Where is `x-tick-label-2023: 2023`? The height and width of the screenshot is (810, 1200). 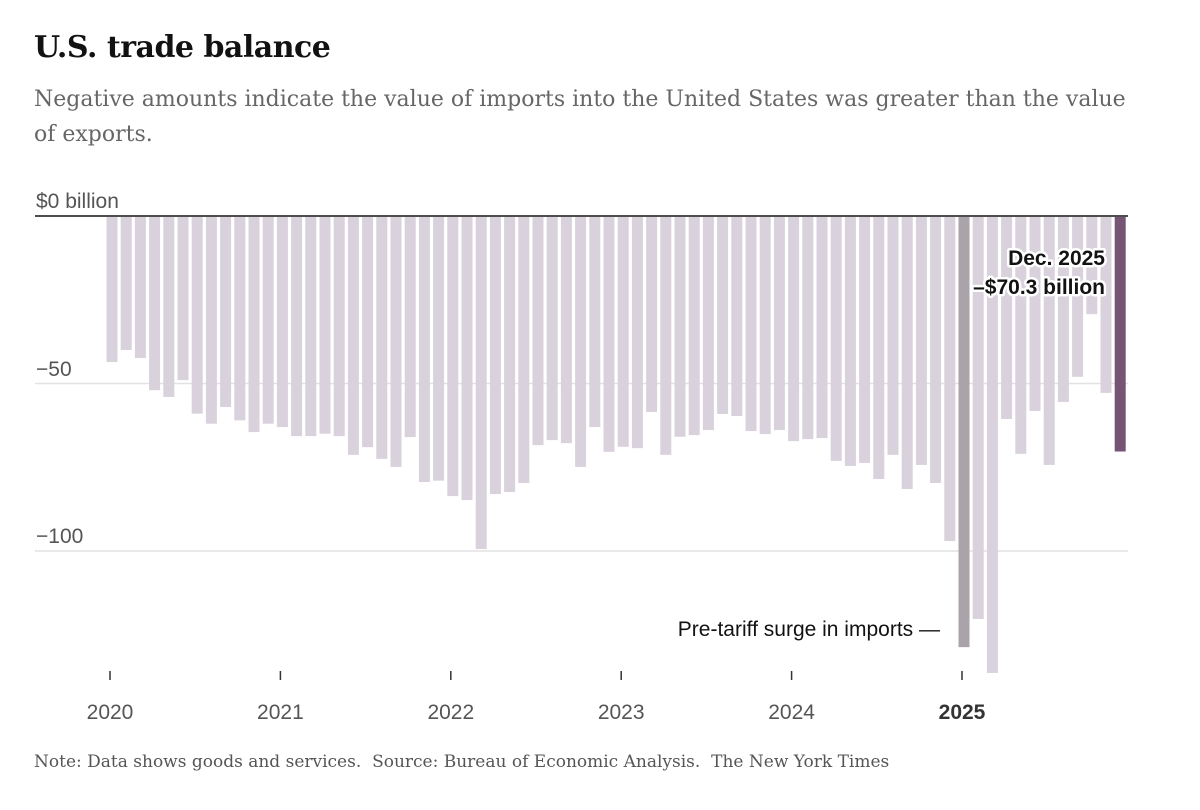 x-tick-label-2023: 2023 is located at coordinates (621, 712).